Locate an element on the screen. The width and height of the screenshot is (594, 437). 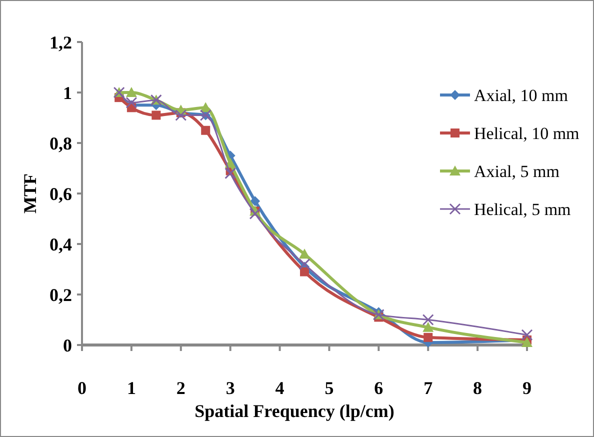
y-tick-label: 0,4 is located at coordinates (61, 244).